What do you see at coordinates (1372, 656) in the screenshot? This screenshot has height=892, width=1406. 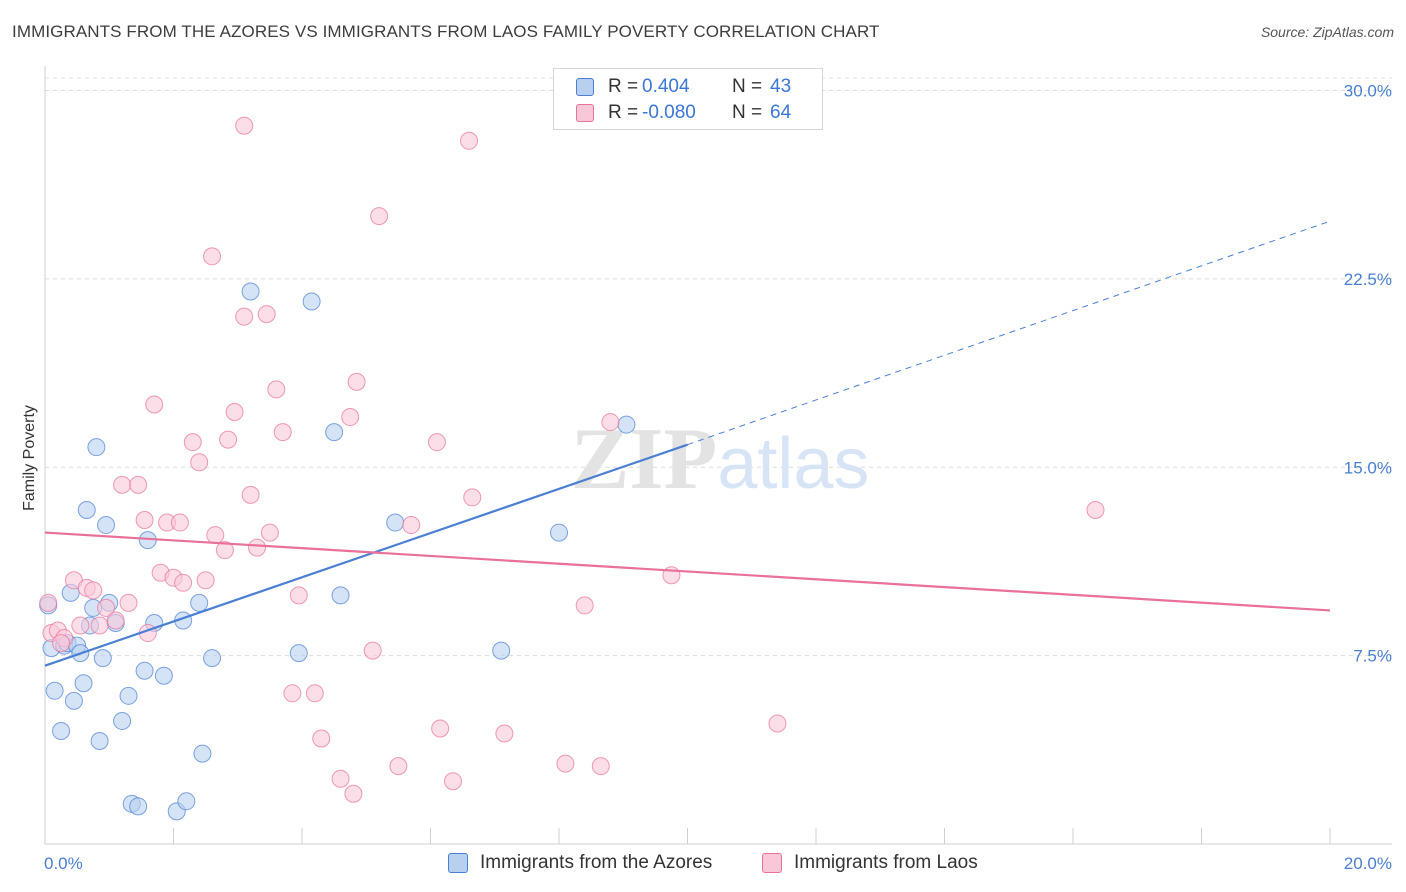 I see `y-tick-label: 7.5%` at bounding box center [1372, 656].